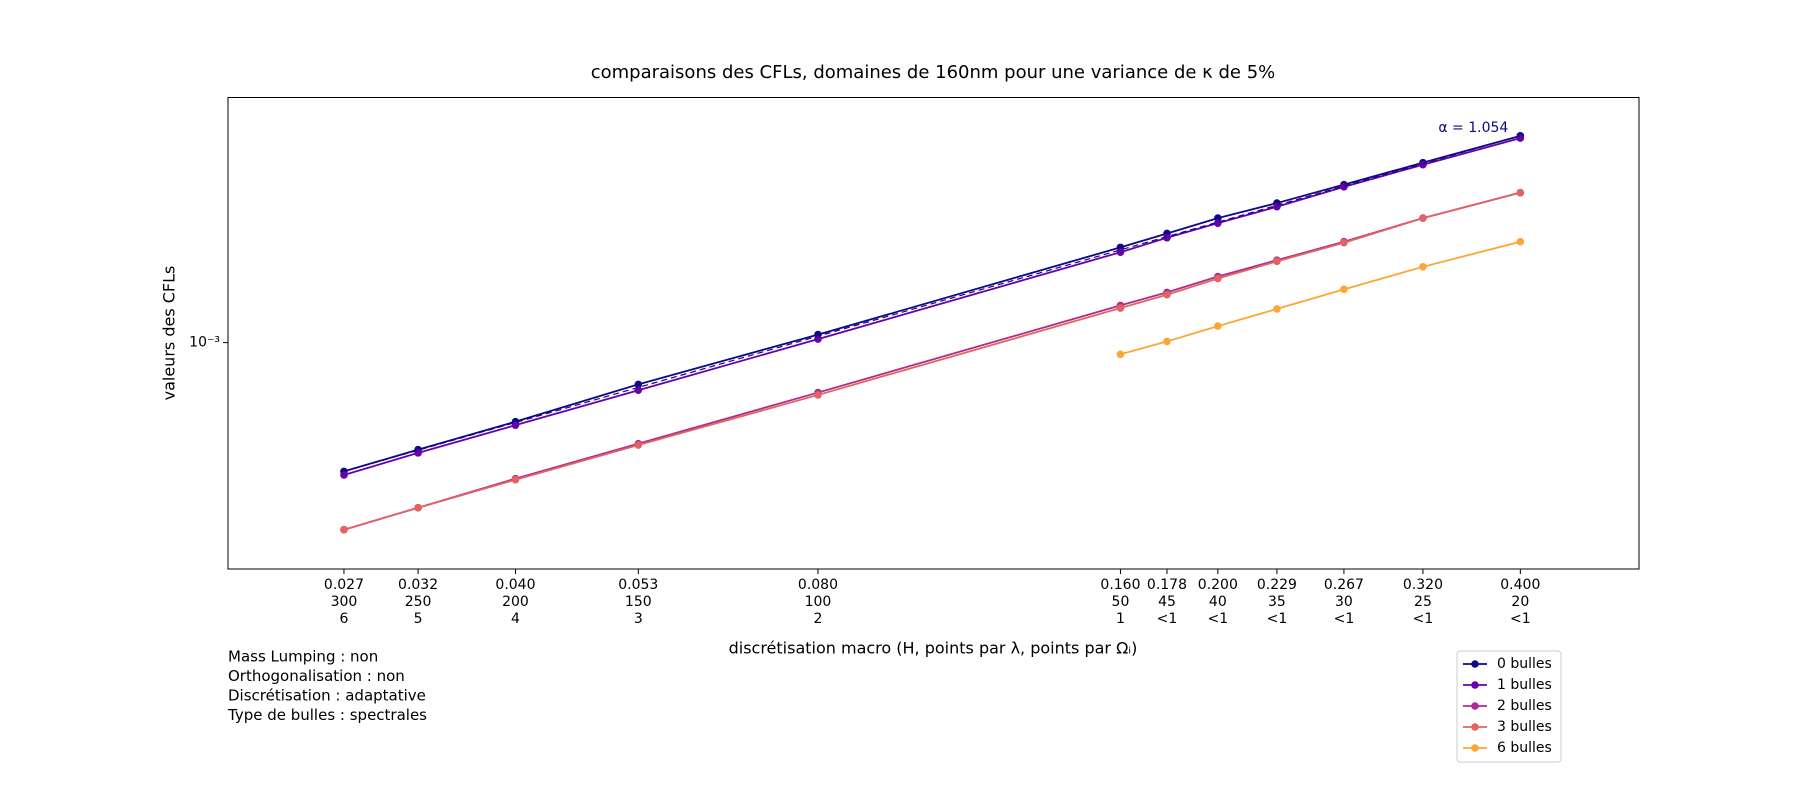  What do you see at coordinates (1524, 748) in the screenshot?
I see `legend-label: 6 bulles` at bounding box center [1524, 748].